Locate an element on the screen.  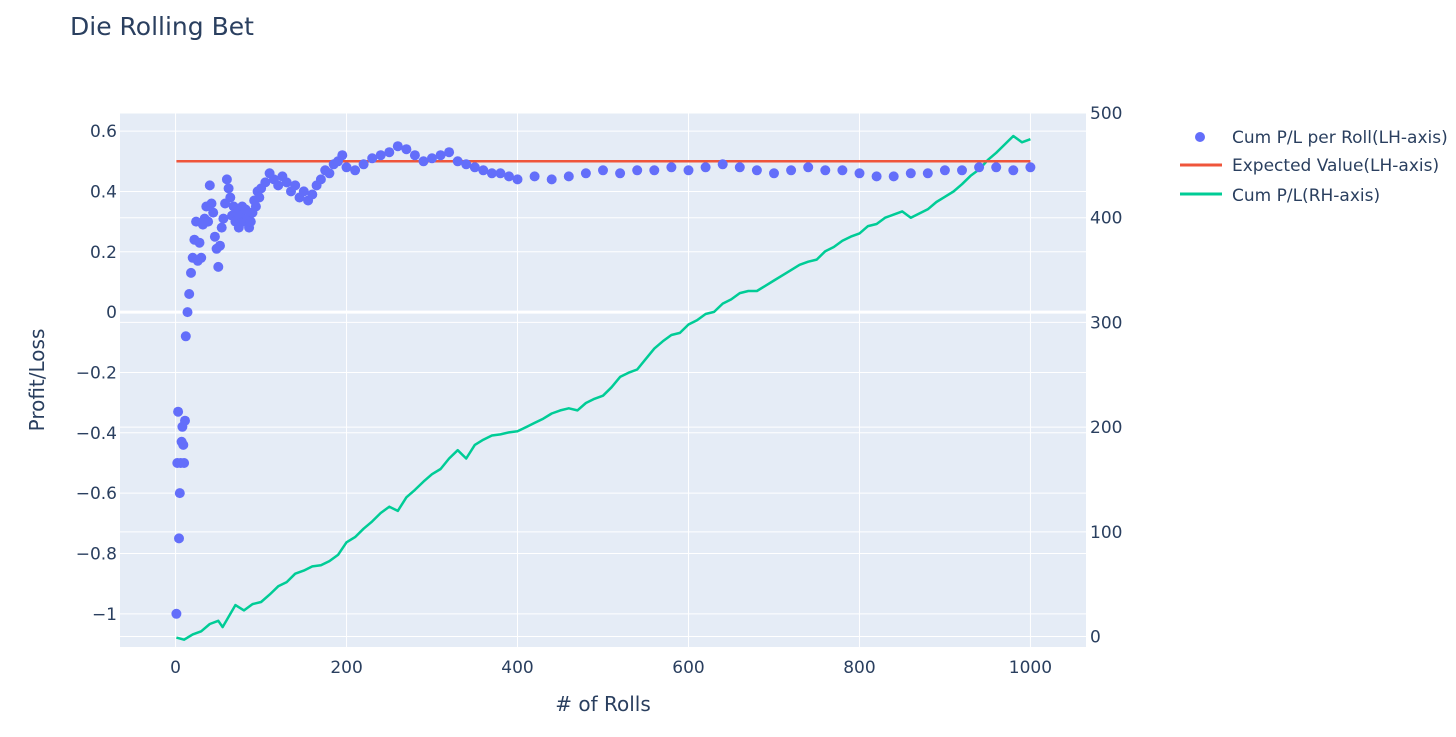
y2-tick-label: 200 is located at coordinates (1106, 428).